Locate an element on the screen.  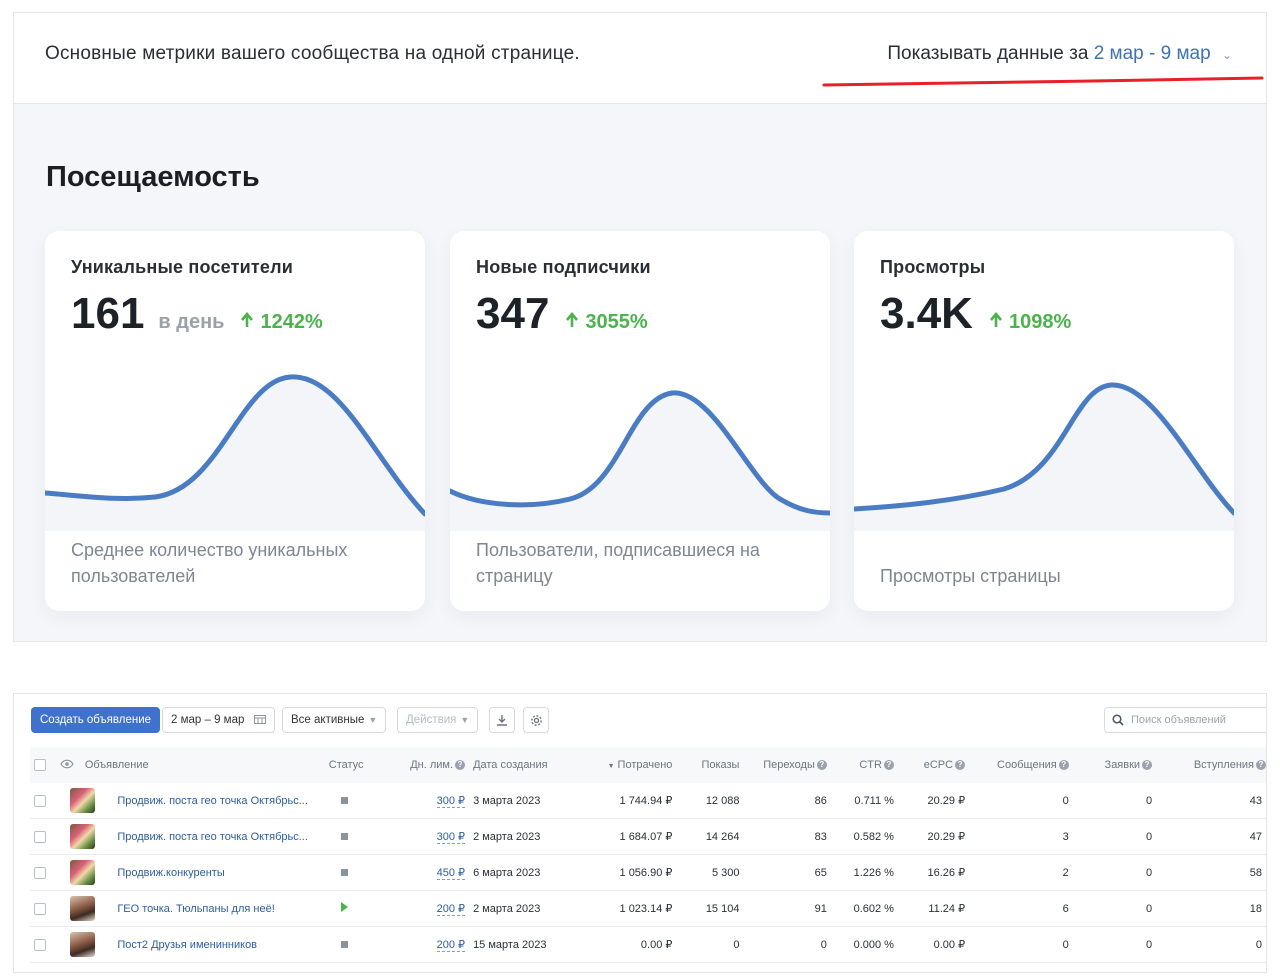
ad-spent-cell: 1 023.14 ₽ is located at coordinates (628, 908).